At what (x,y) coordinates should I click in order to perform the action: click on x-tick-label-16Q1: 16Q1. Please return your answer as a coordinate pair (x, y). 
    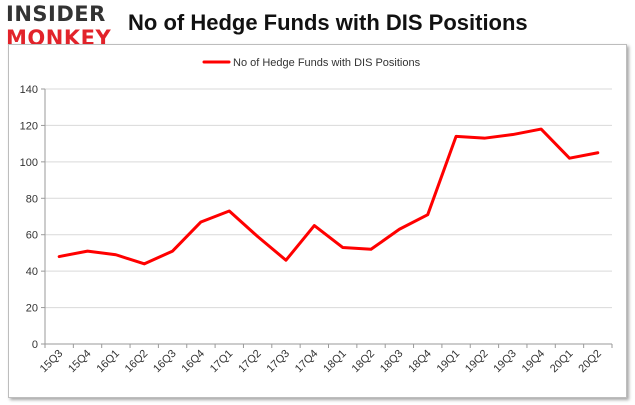
    Looking at the image, I should click on (108, 362).